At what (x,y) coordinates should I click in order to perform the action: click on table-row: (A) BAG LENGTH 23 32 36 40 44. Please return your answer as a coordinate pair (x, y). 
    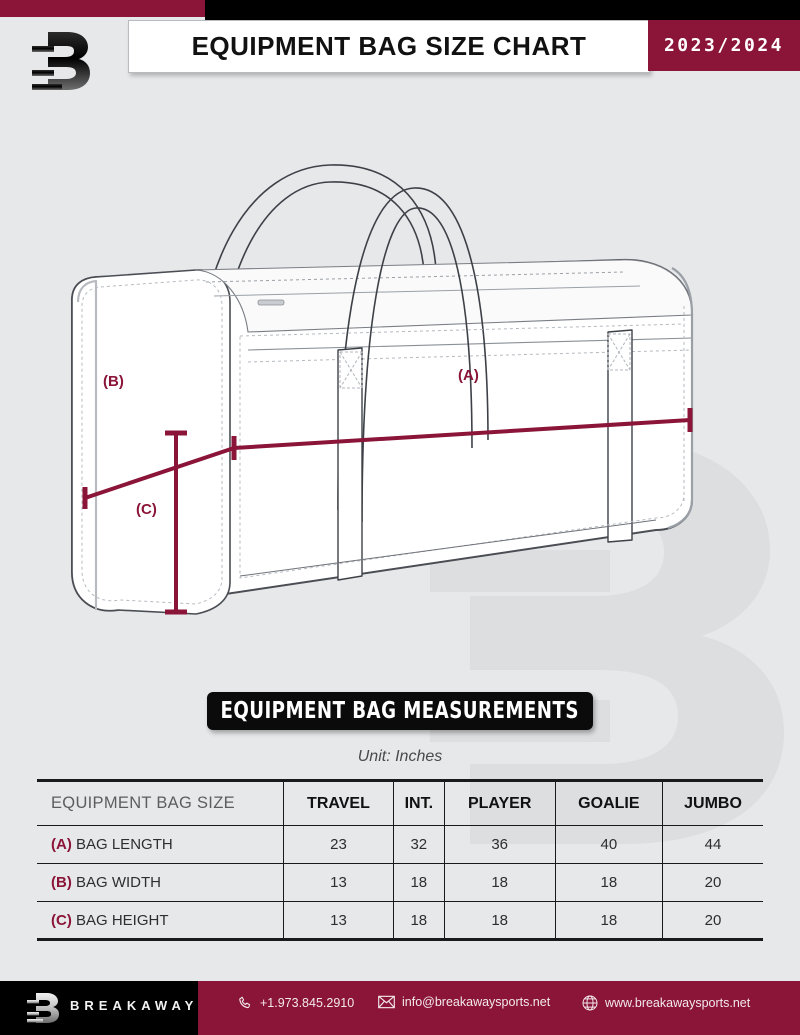
    Looking at the image, I should click on (400, 844).